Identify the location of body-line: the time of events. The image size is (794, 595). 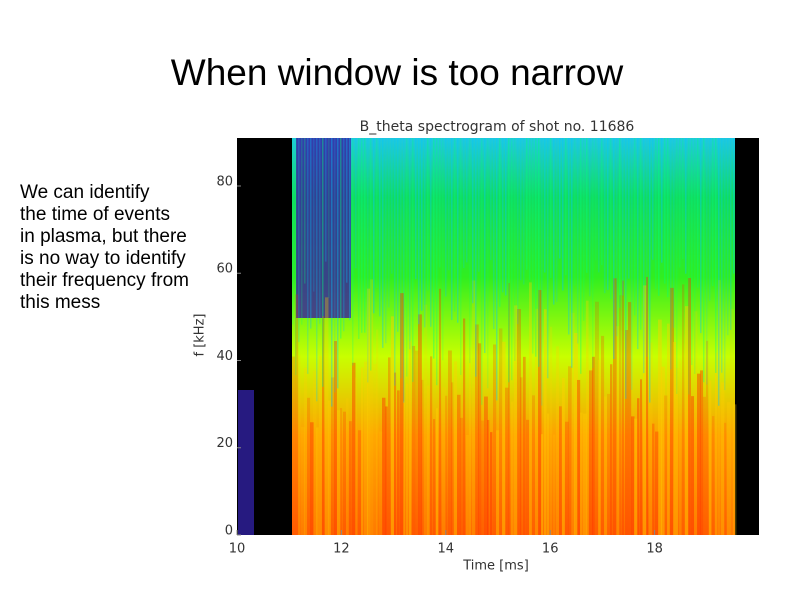
(95, 214).